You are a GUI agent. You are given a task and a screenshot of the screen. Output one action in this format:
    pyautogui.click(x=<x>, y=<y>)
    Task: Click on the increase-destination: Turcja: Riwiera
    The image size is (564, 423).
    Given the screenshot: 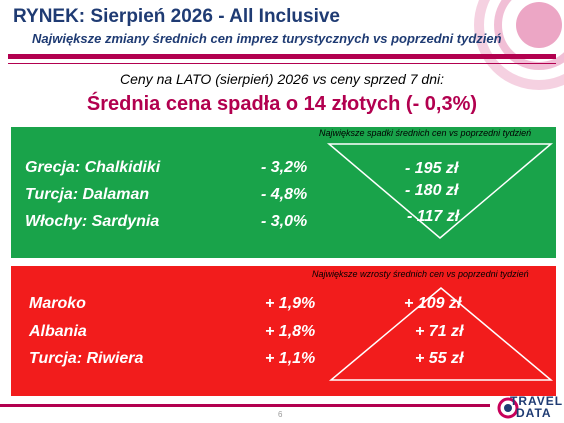 What is the action you would take?
    pyautogui.click(x=86, y=358)
    